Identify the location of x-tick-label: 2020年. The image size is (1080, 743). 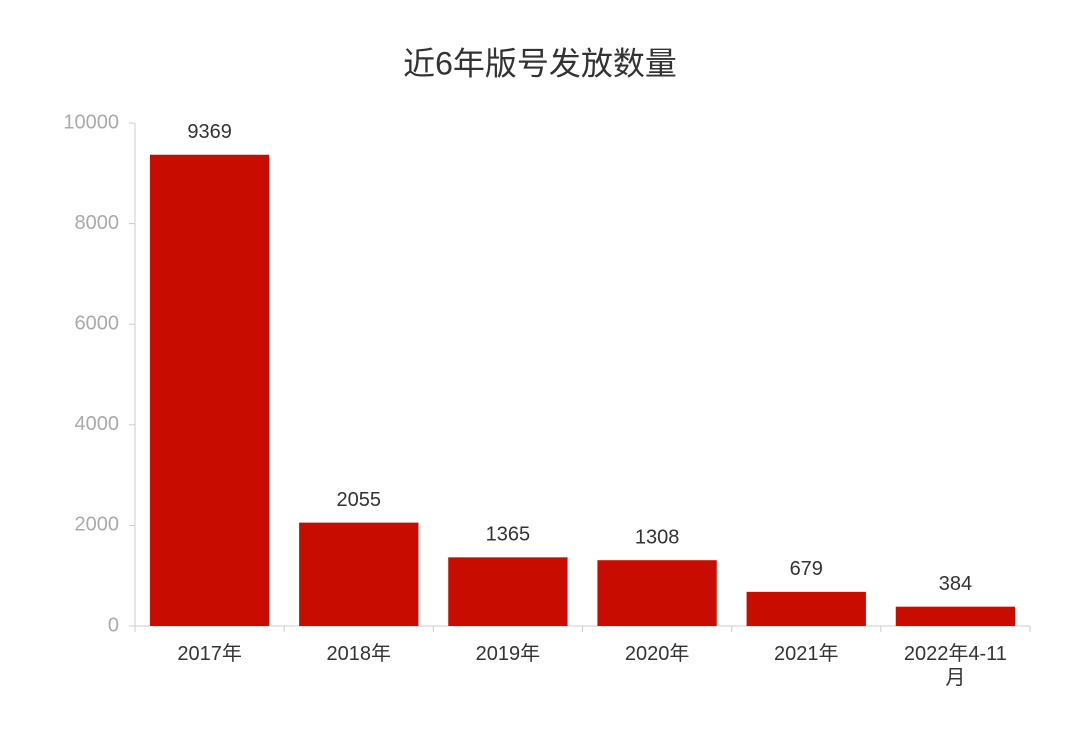
(657, 654).